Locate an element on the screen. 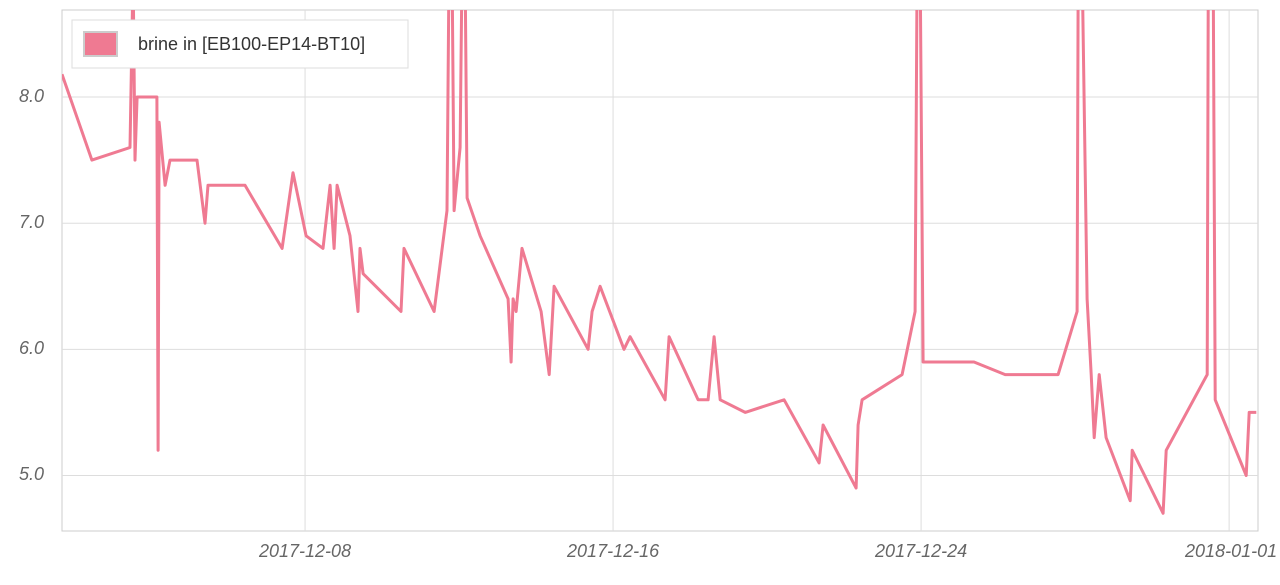 The width and height of the screenshot is (1280, 585). y-tick-label: 5.0 is located at coordinates (31, 474).